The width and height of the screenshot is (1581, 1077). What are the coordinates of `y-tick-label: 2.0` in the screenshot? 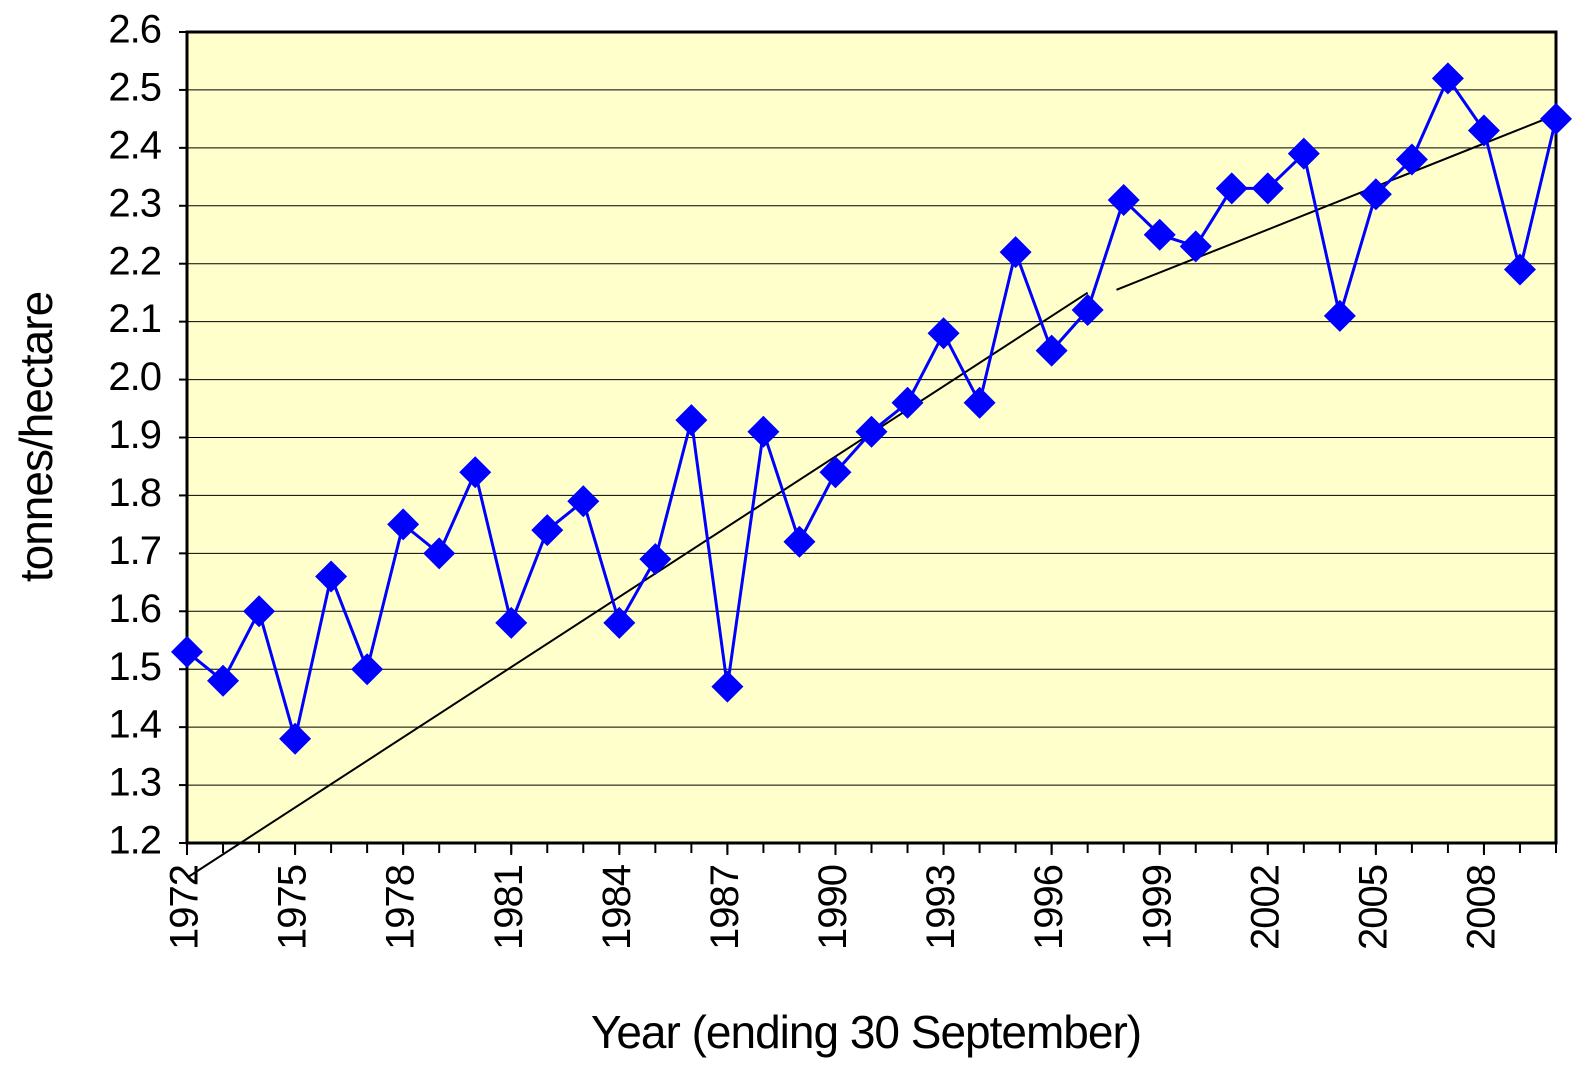 It's located at (134, 377).